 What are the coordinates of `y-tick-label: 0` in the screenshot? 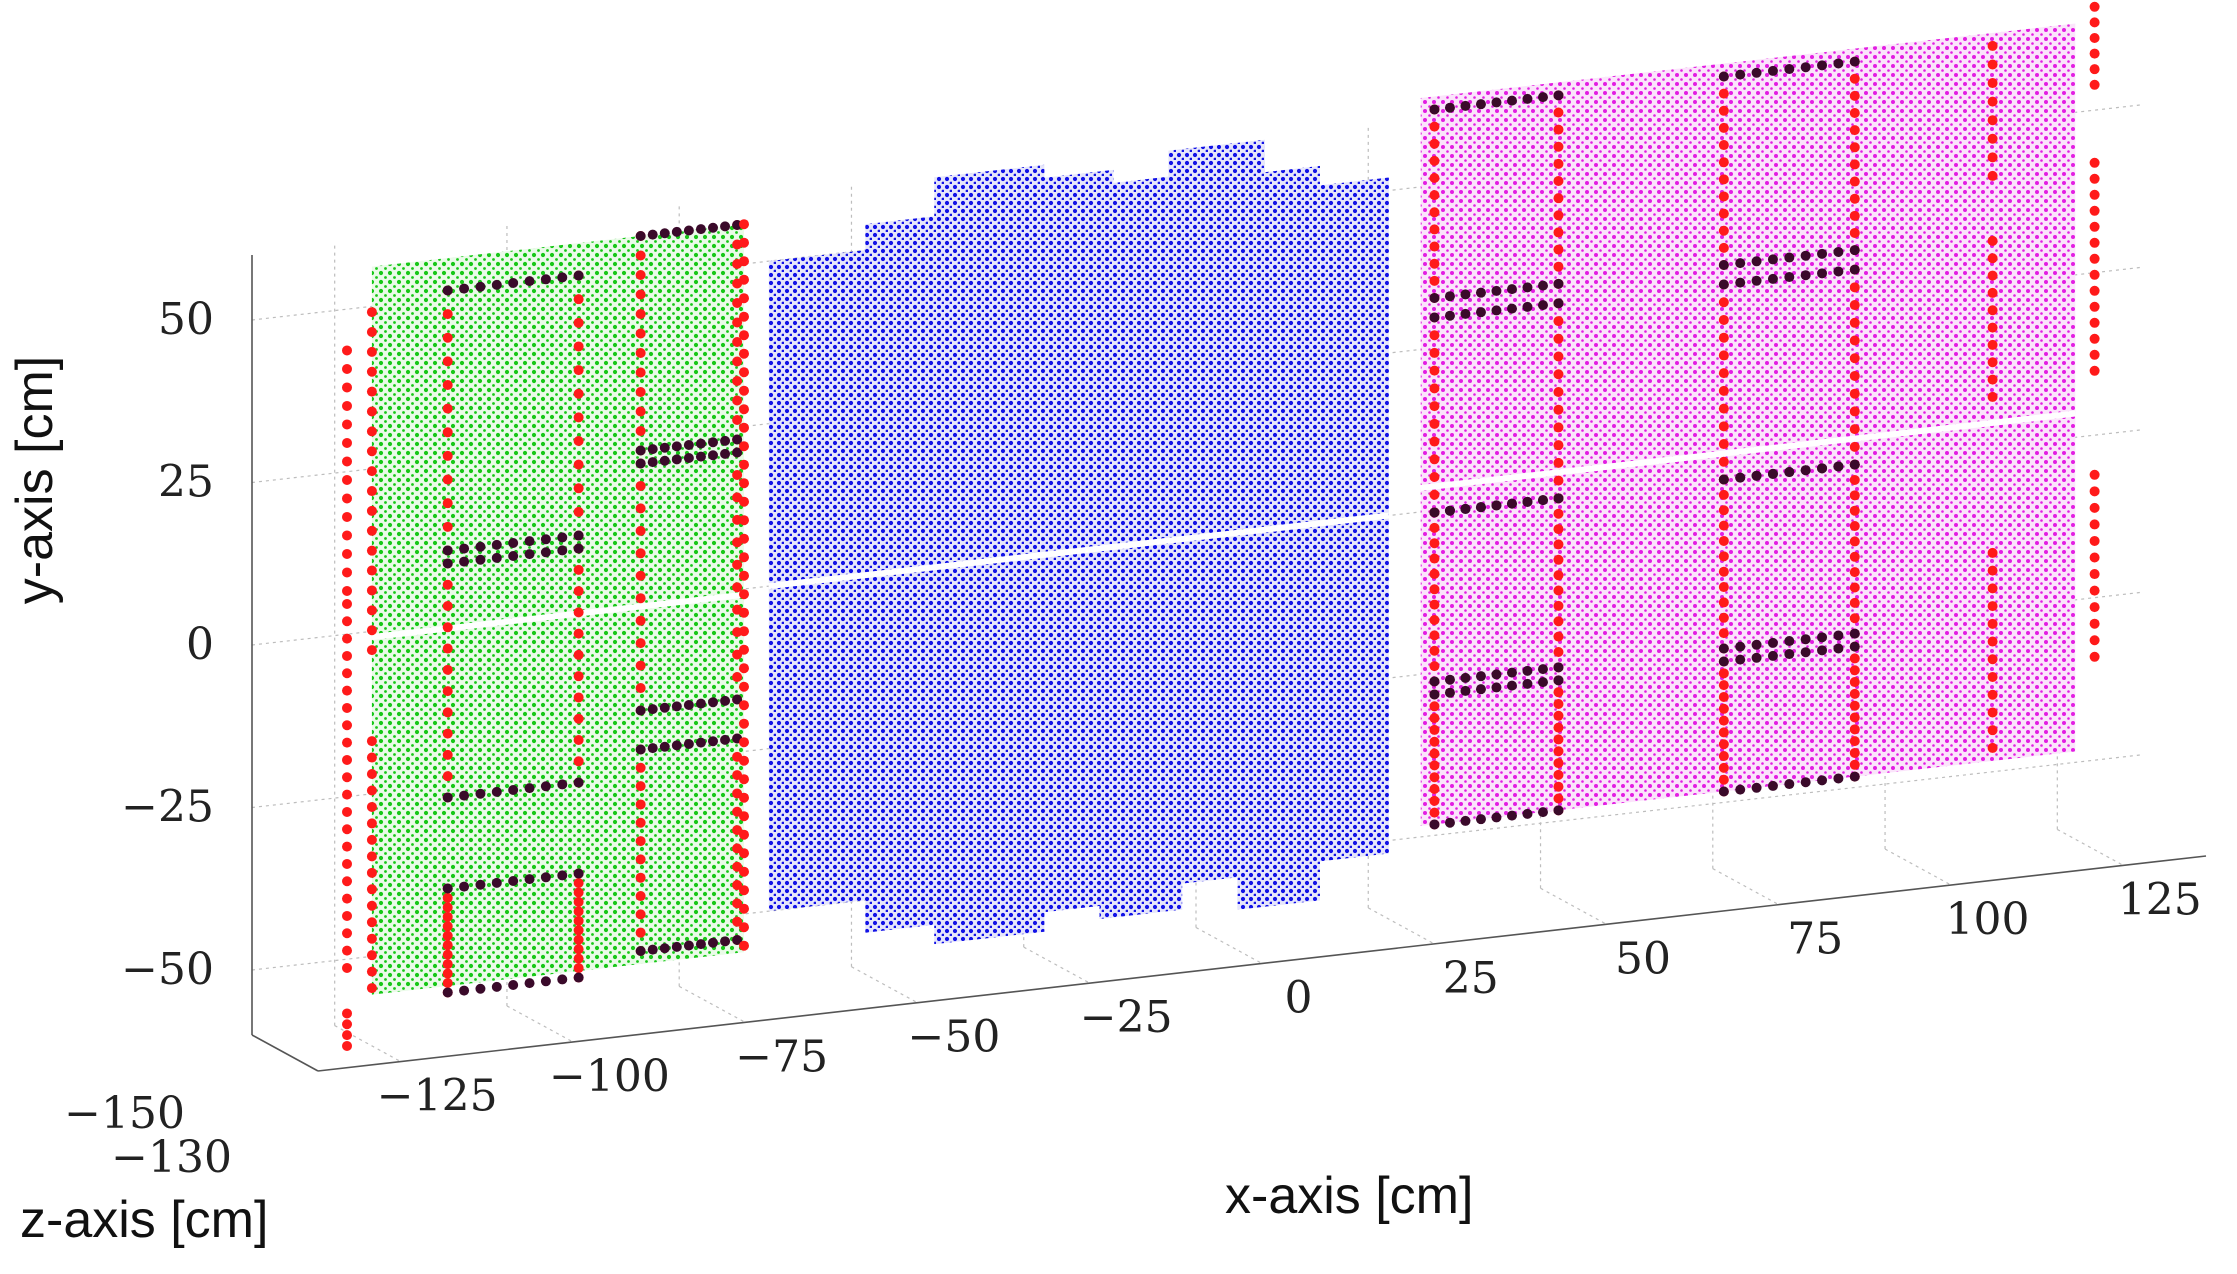 It's located at (200, 644).